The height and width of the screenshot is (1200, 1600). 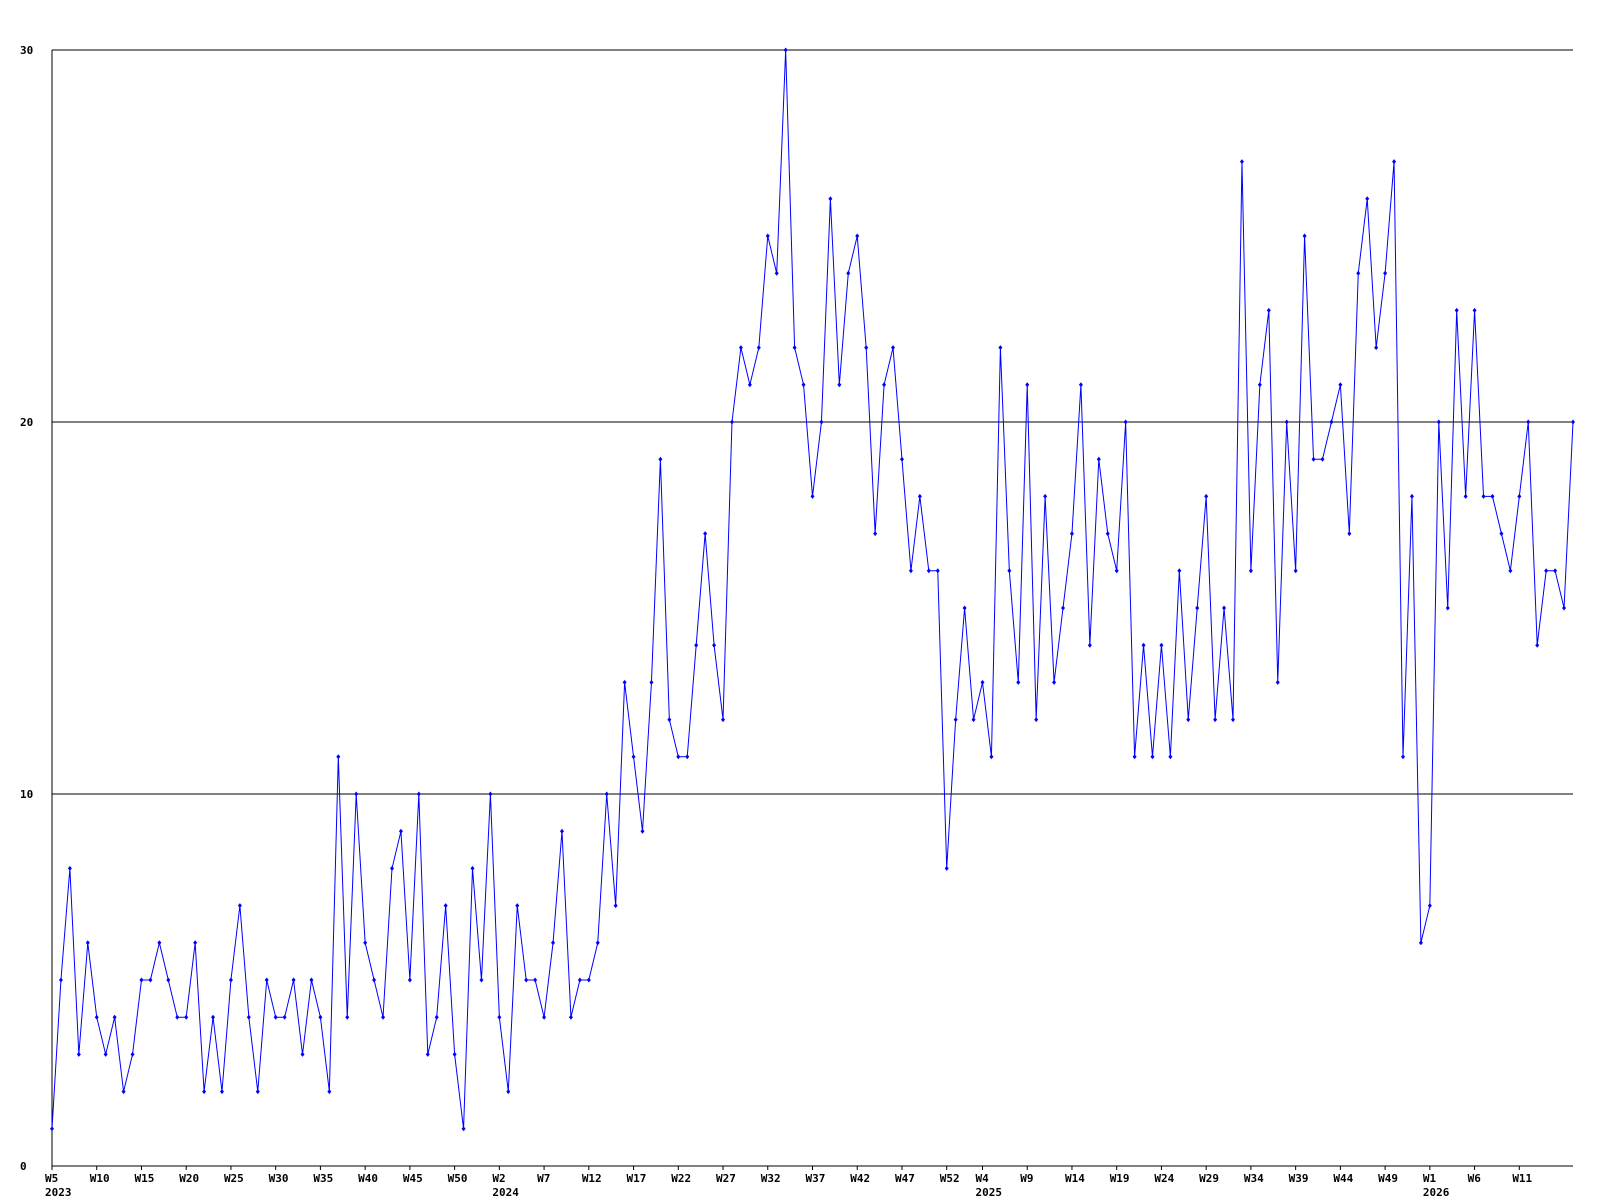 I want to click on x-tick-label: W14, so click(x=1075, y=1178).